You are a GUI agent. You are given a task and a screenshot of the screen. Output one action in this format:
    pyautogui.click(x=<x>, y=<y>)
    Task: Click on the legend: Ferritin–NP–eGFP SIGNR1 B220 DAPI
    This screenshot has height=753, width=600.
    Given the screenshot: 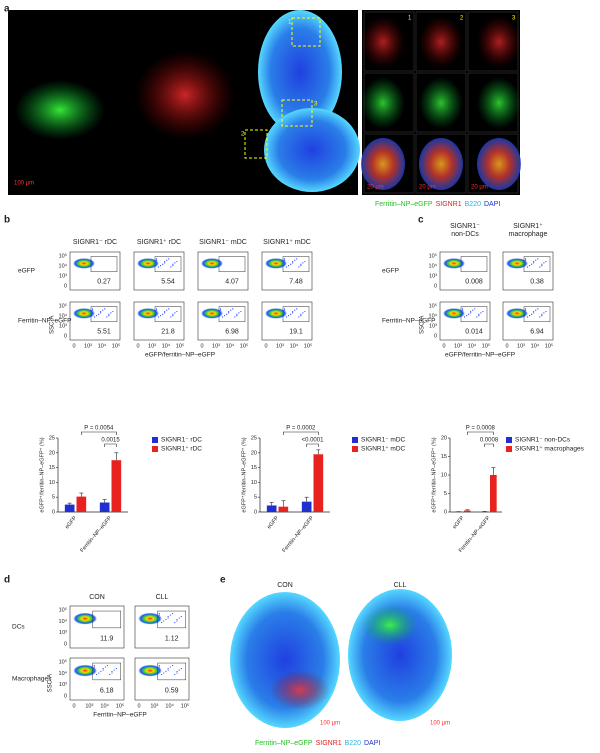 What is the action you would take?
    pyautogui.click(x=317, y=743)
    